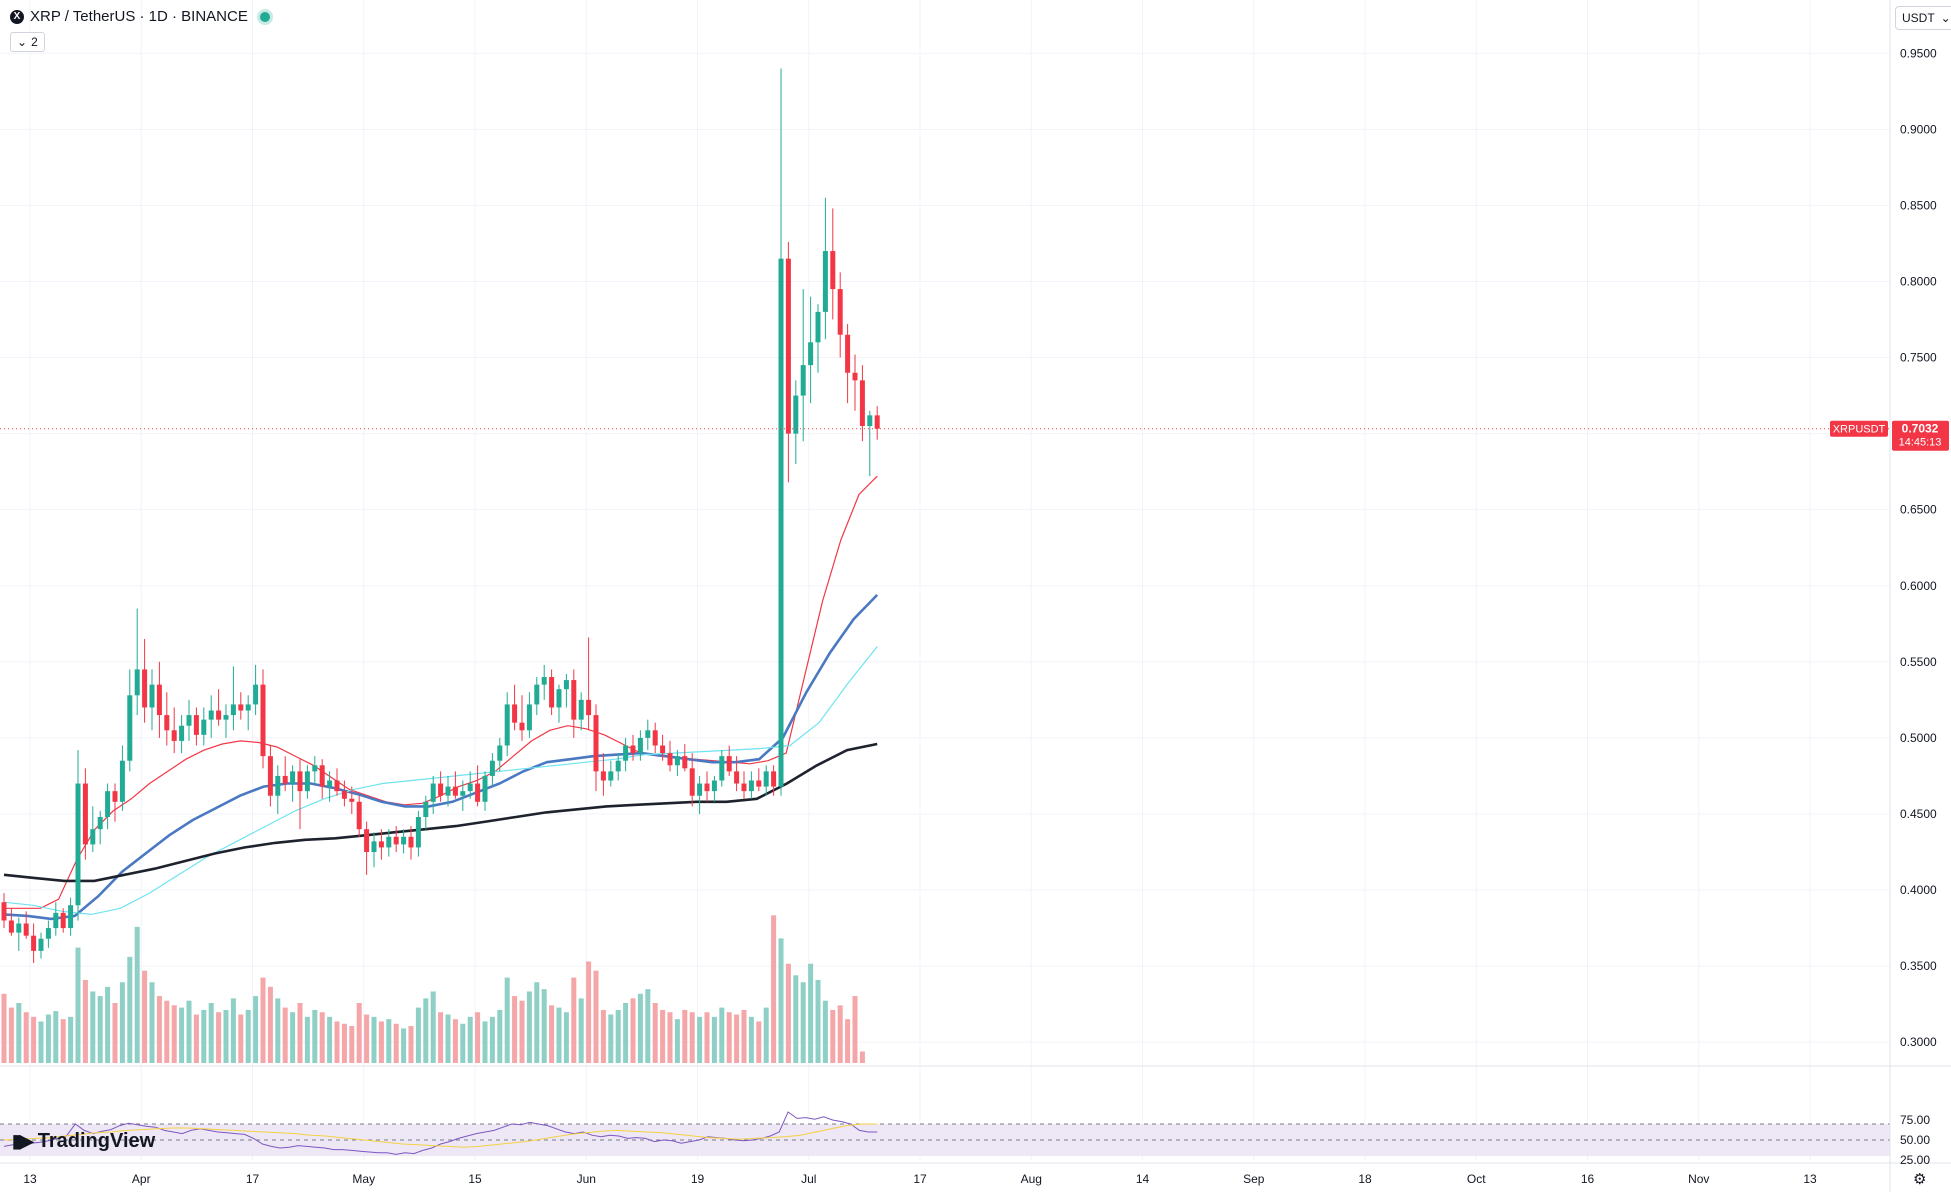  Describe the element at coordinates (30, 1179) in the screenshot. I see `time-tick-label: 13` at that location.